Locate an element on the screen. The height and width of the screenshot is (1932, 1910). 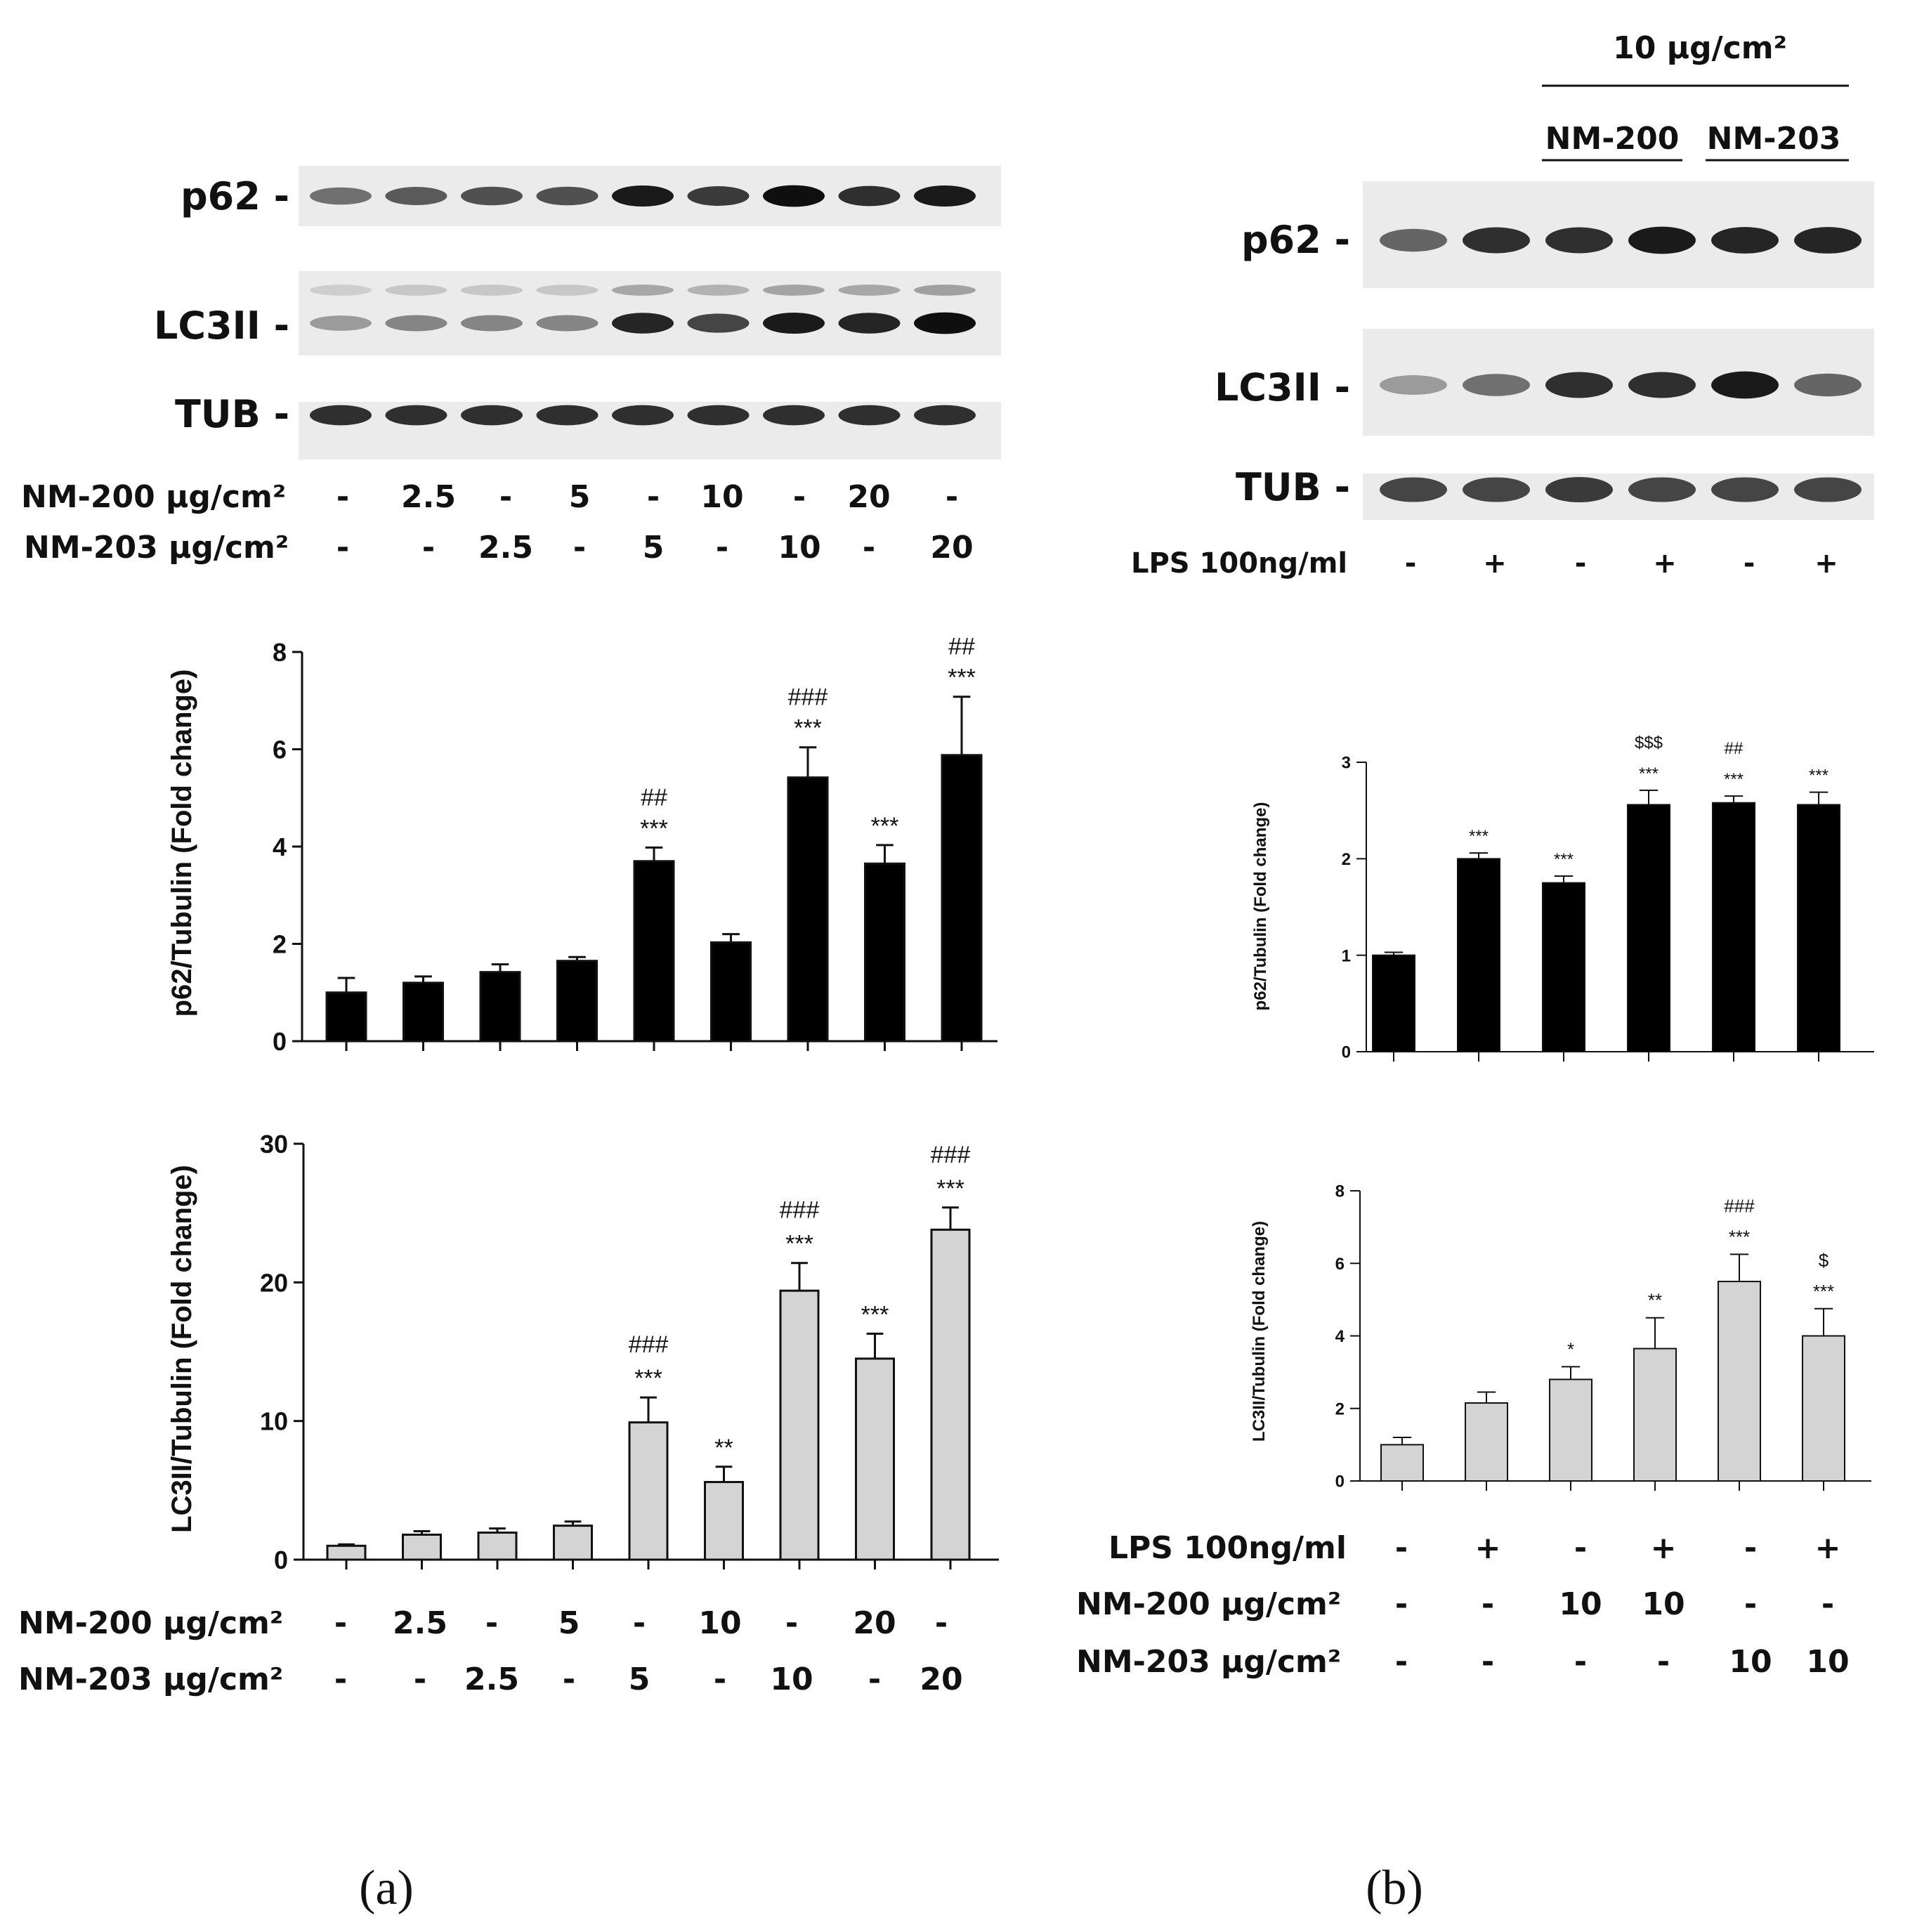
condition-value: 20 is located at coordinates (941, 1679).